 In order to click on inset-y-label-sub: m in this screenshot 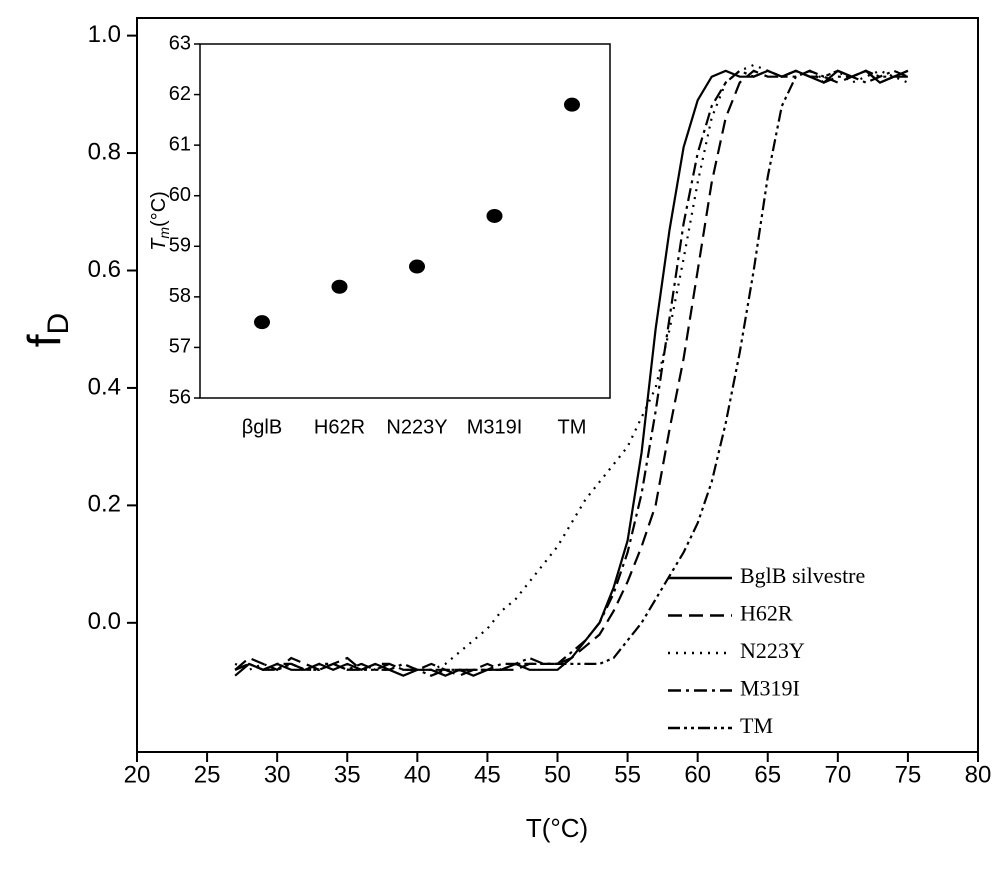, I will do `click(164, 233)`.